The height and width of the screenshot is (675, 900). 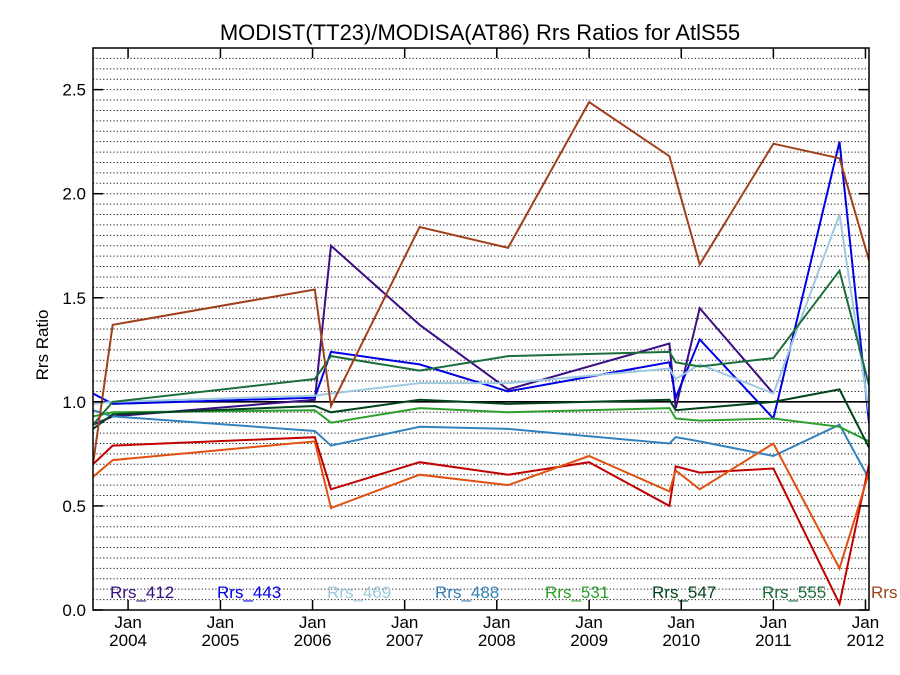 I want to click on legend-item-rrs-412: Rrs_412, so click(x=142, y=592).